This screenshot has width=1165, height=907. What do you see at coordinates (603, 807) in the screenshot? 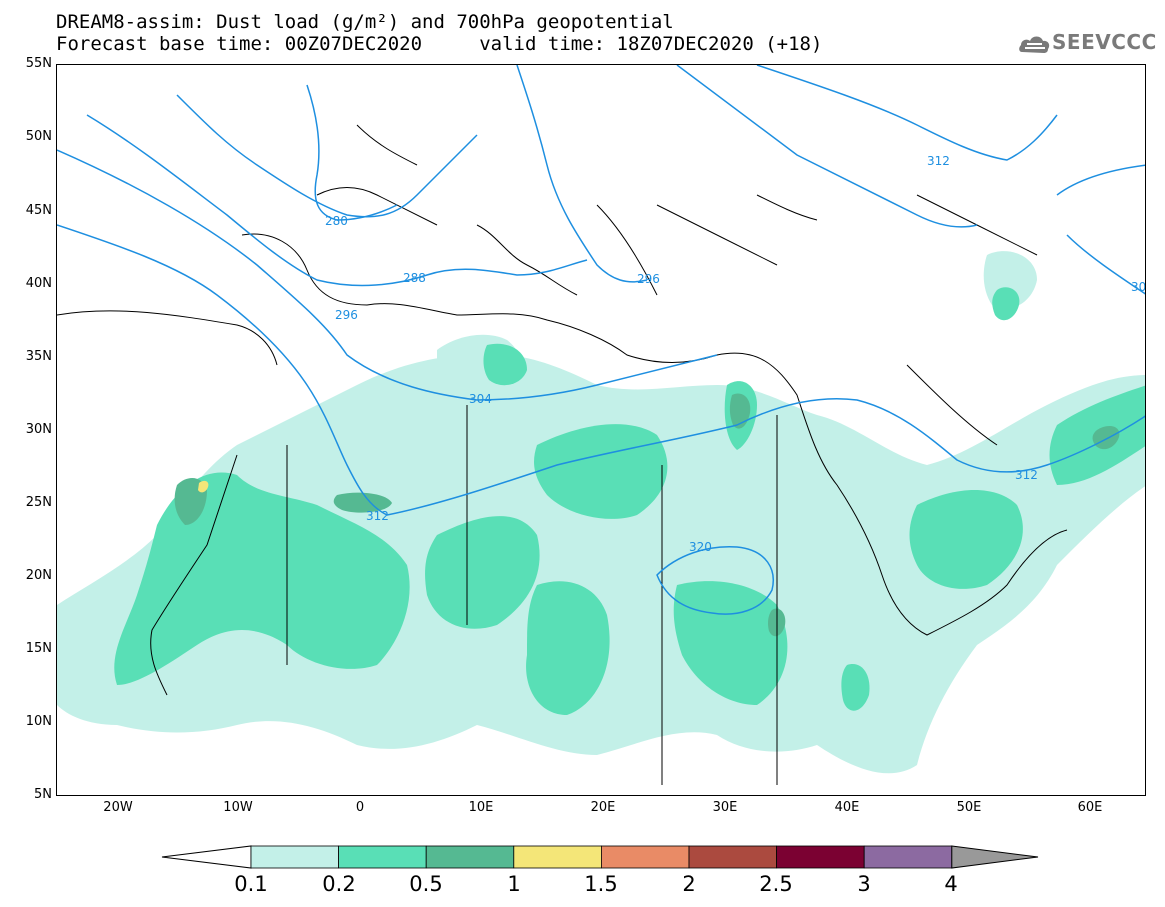
I see `lon-label: 20E` at bounding box center [603, 807].